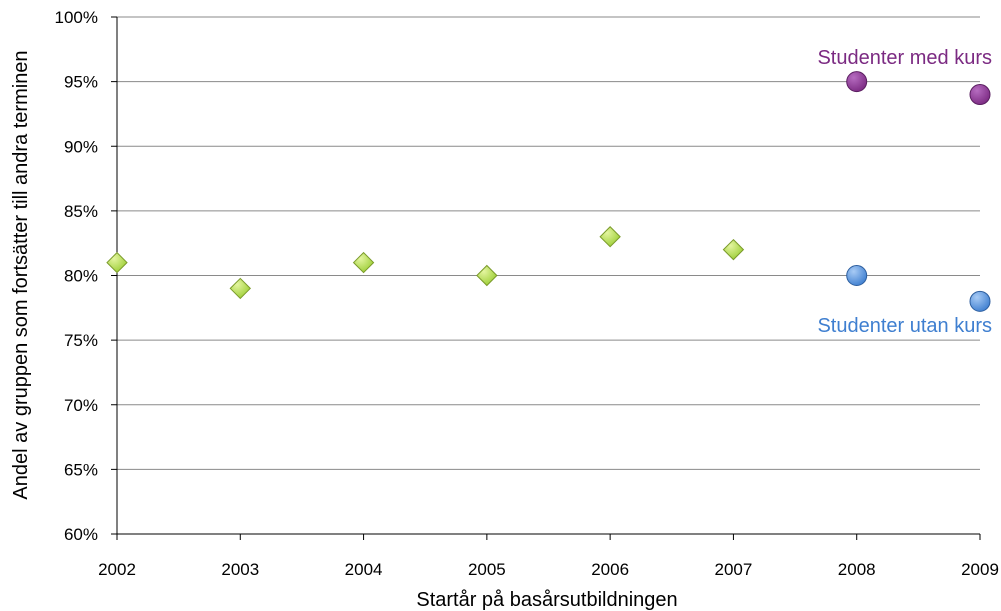 The image size is (1001, 611). I want to click on x-tick-label: 2004, so click(364, 569).